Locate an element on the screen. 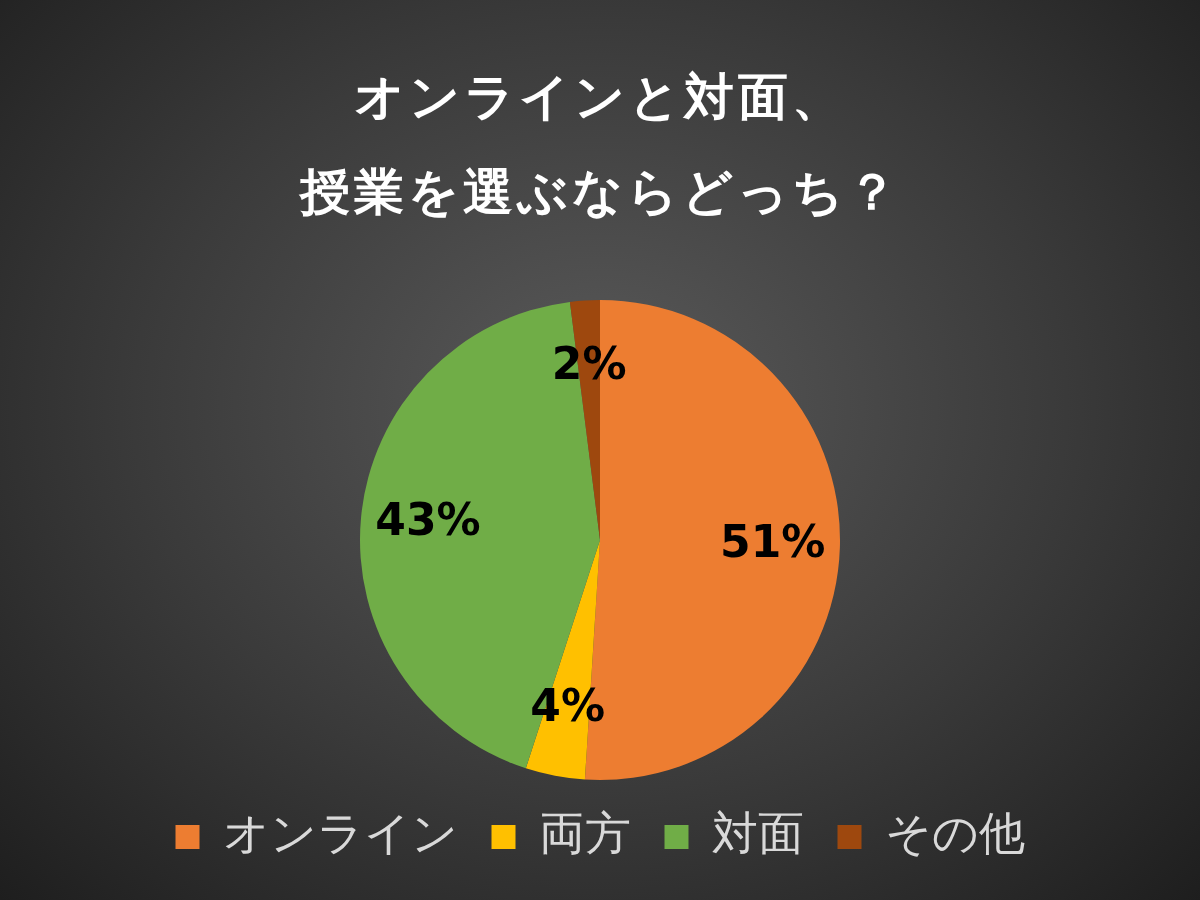  legend-label: 両方 is located at coordinates (584, 832).